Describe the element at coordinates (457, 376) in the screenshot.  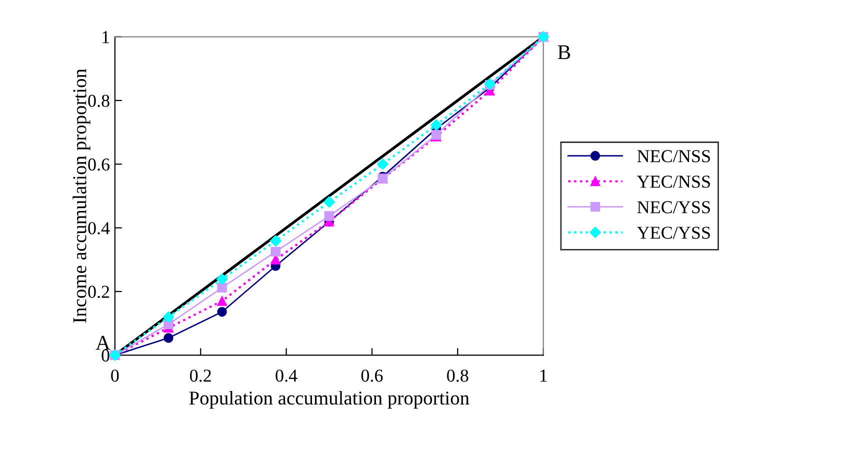
I see `x-tick-label: 0.8` at that location.